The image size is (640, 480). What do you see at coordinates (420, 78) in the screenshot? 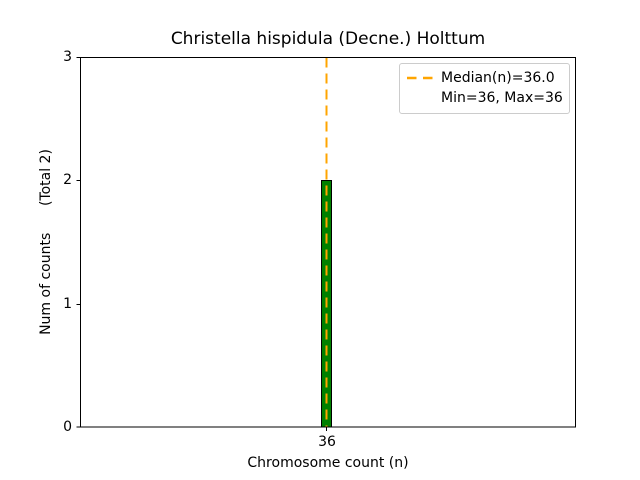
I see `median-line-swatch-icon` at bounding box center [420, 78].